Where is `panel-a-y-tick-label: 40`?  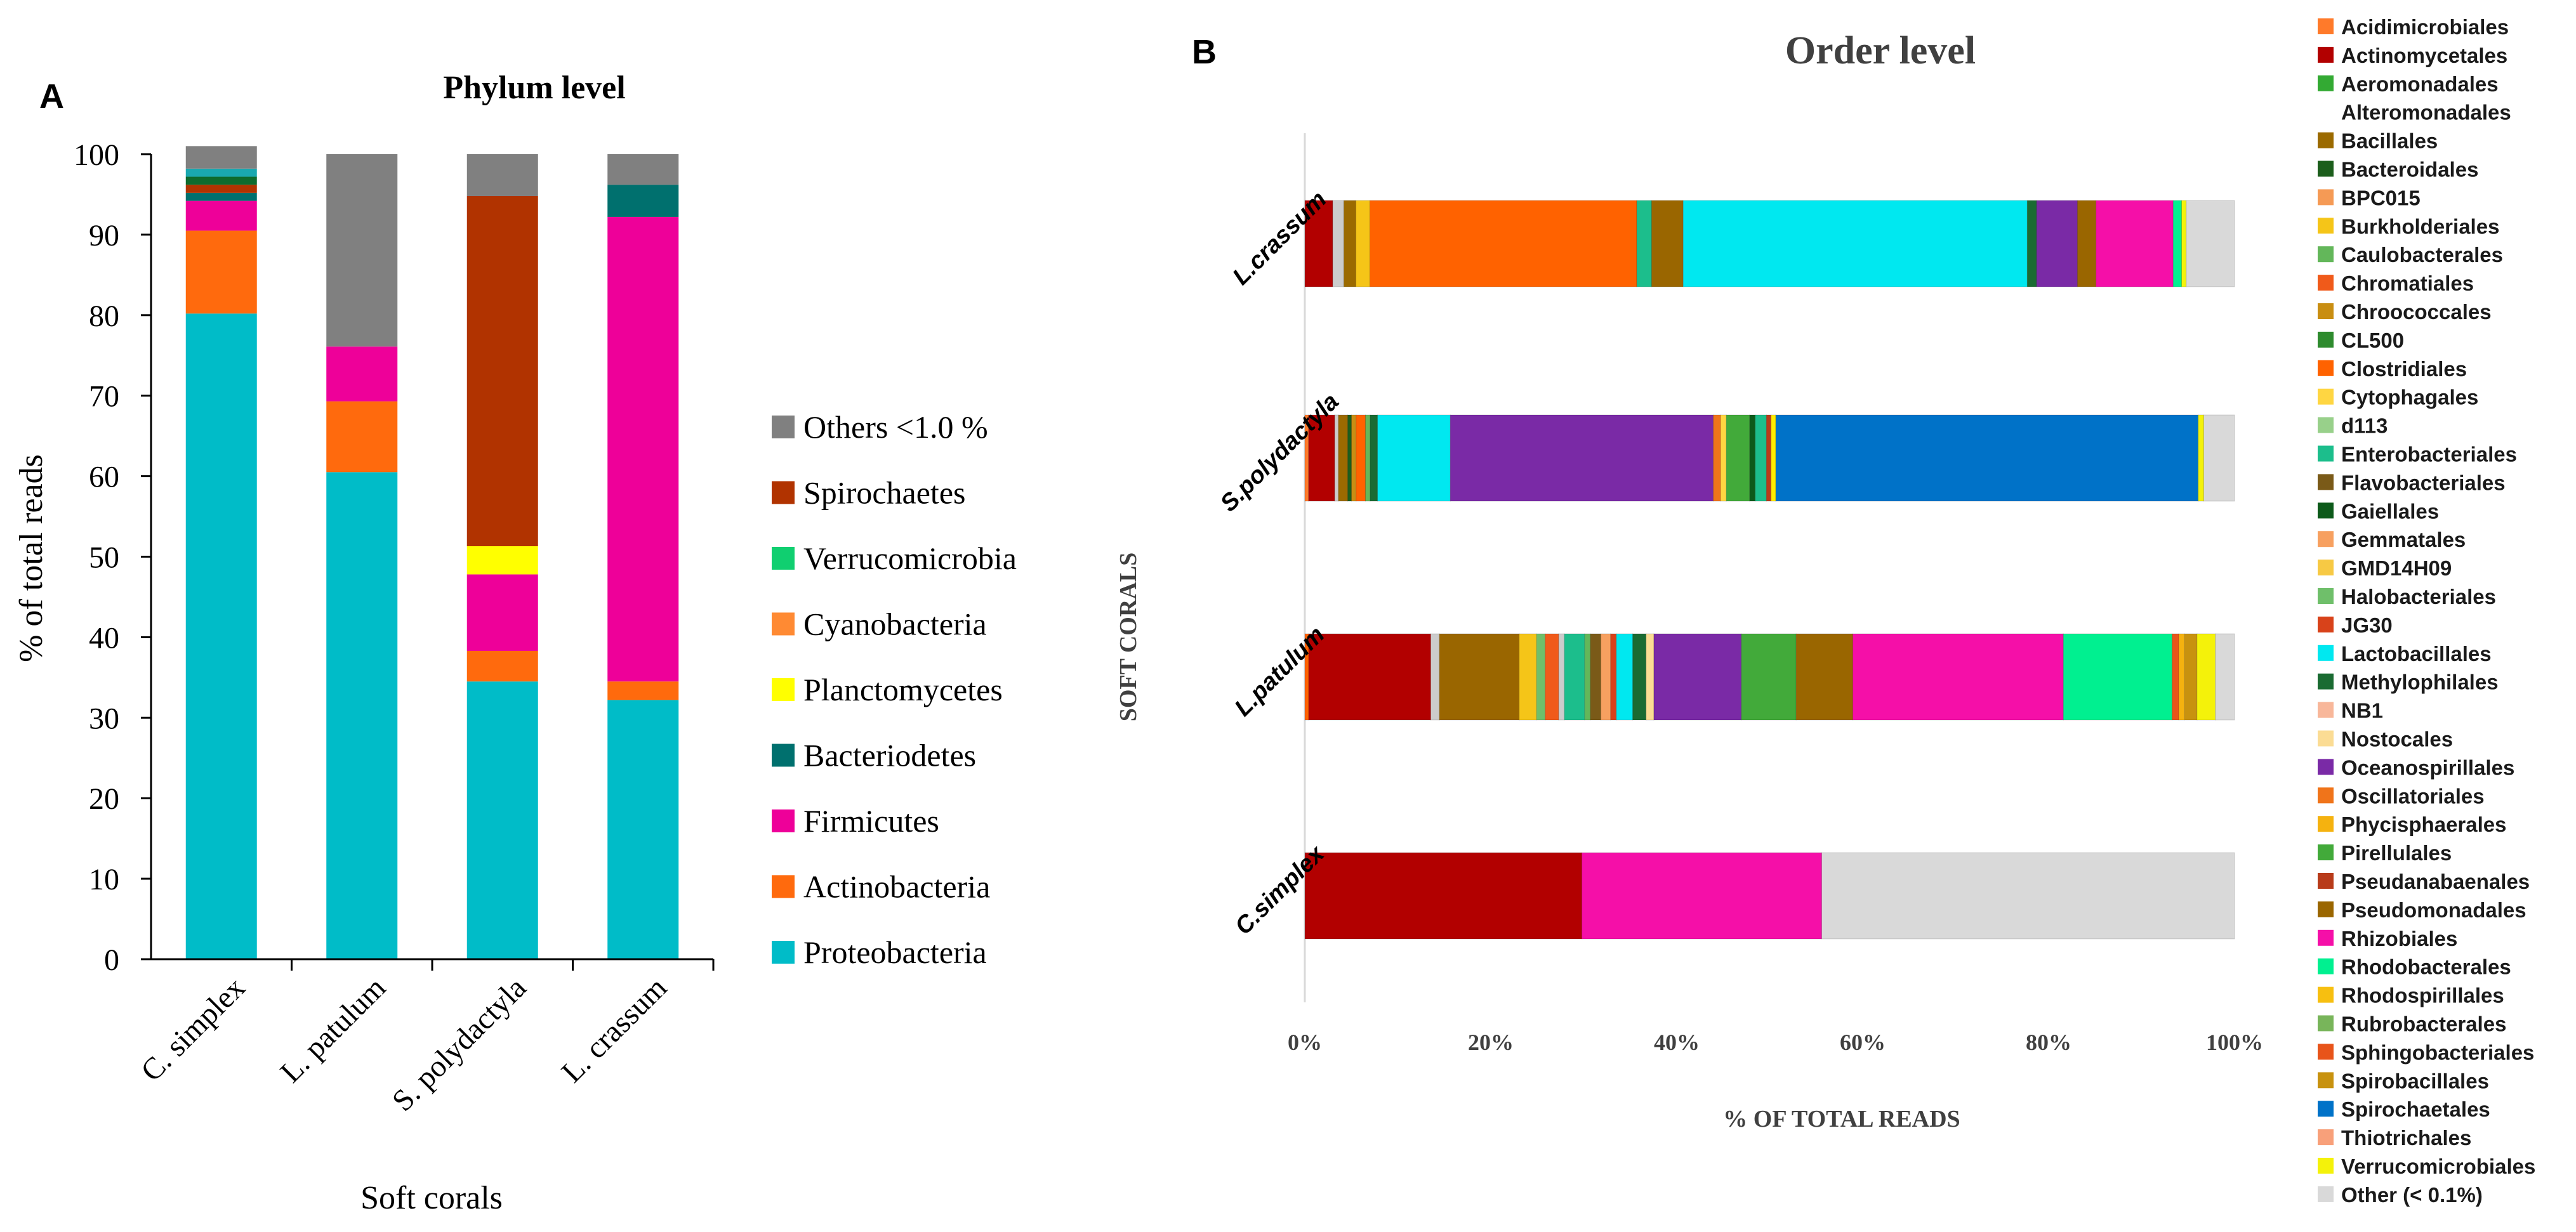
panel-a-y-tick-label: 40 is located at coordinates (104, 638).